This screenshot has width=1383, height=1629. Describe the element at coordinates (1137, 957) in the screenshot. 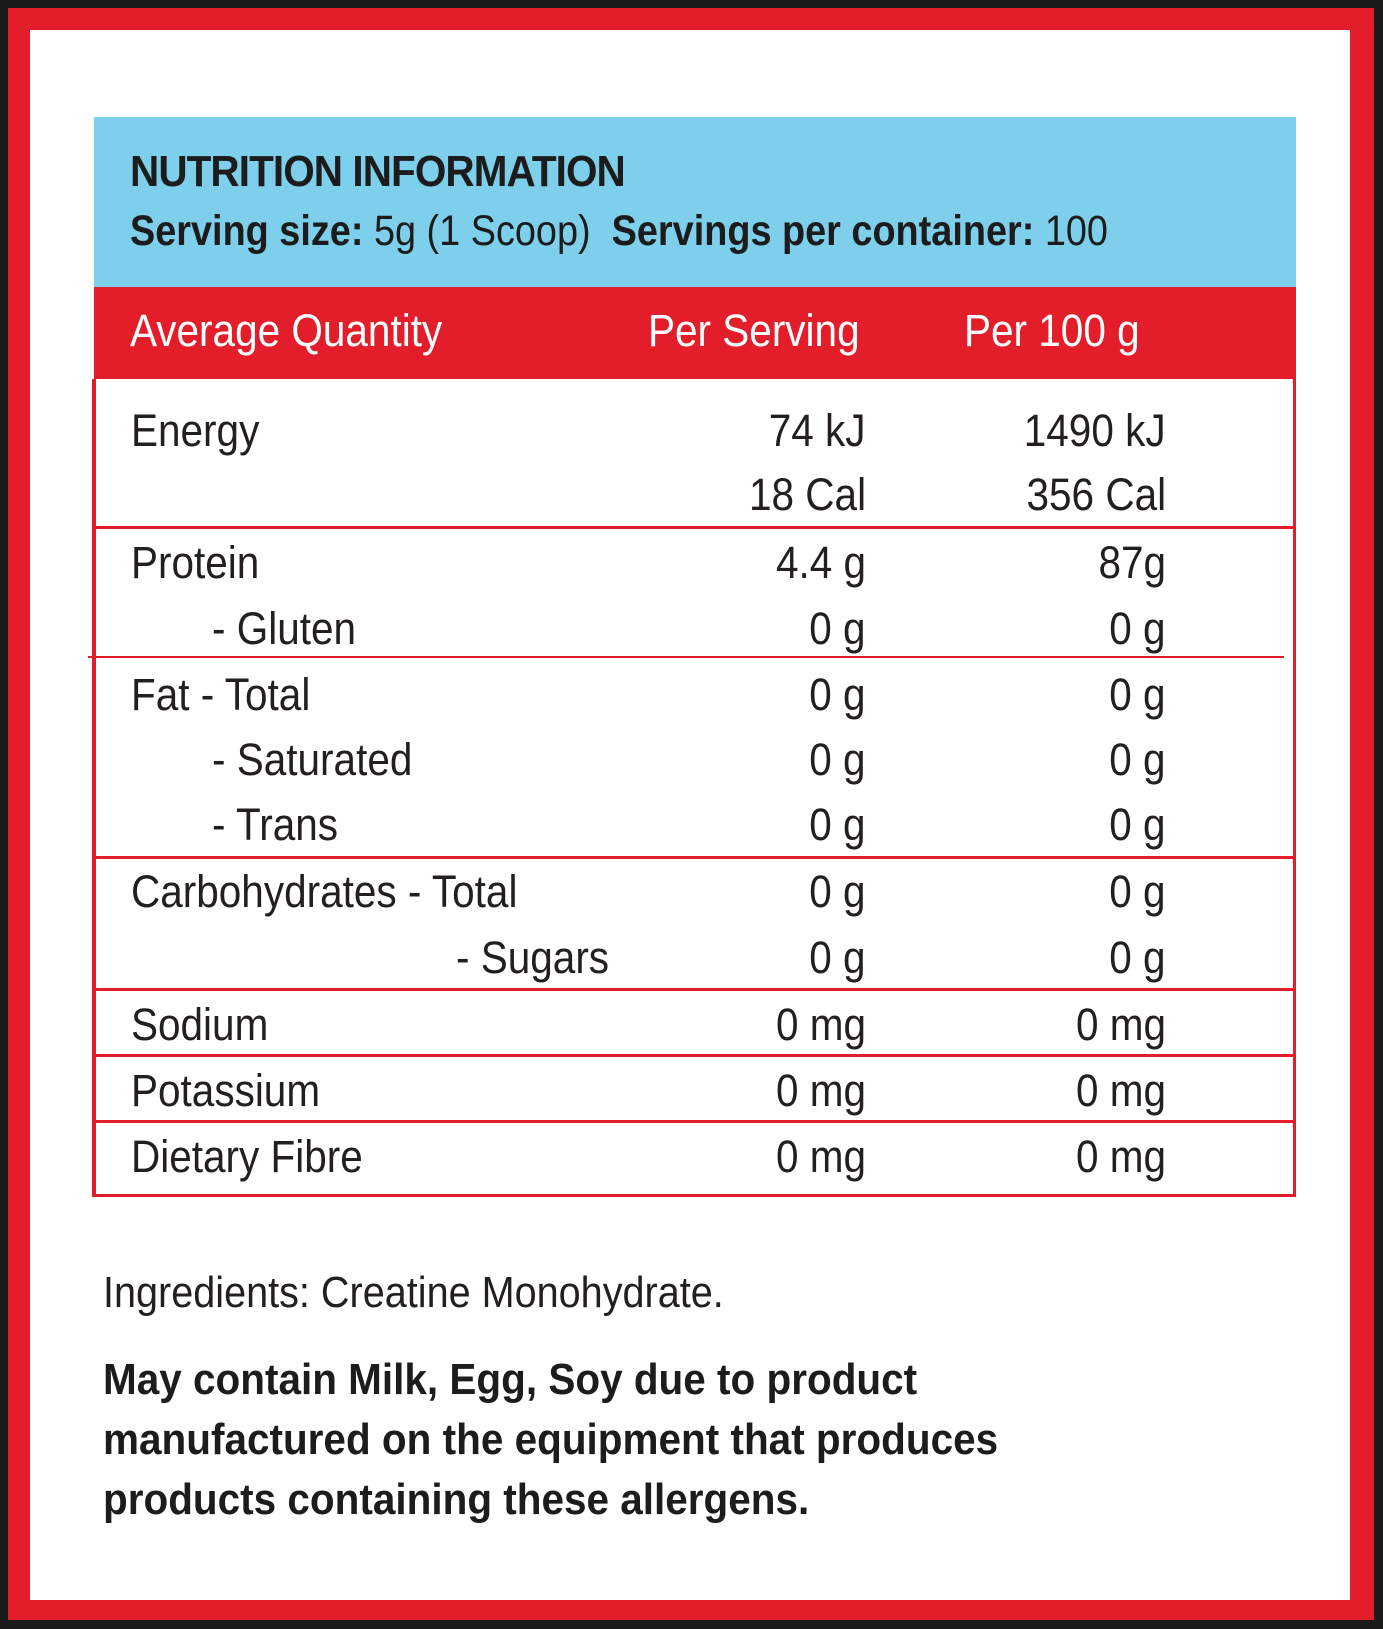

I see `row-carb-sugars-100g: 0 g` at that location.